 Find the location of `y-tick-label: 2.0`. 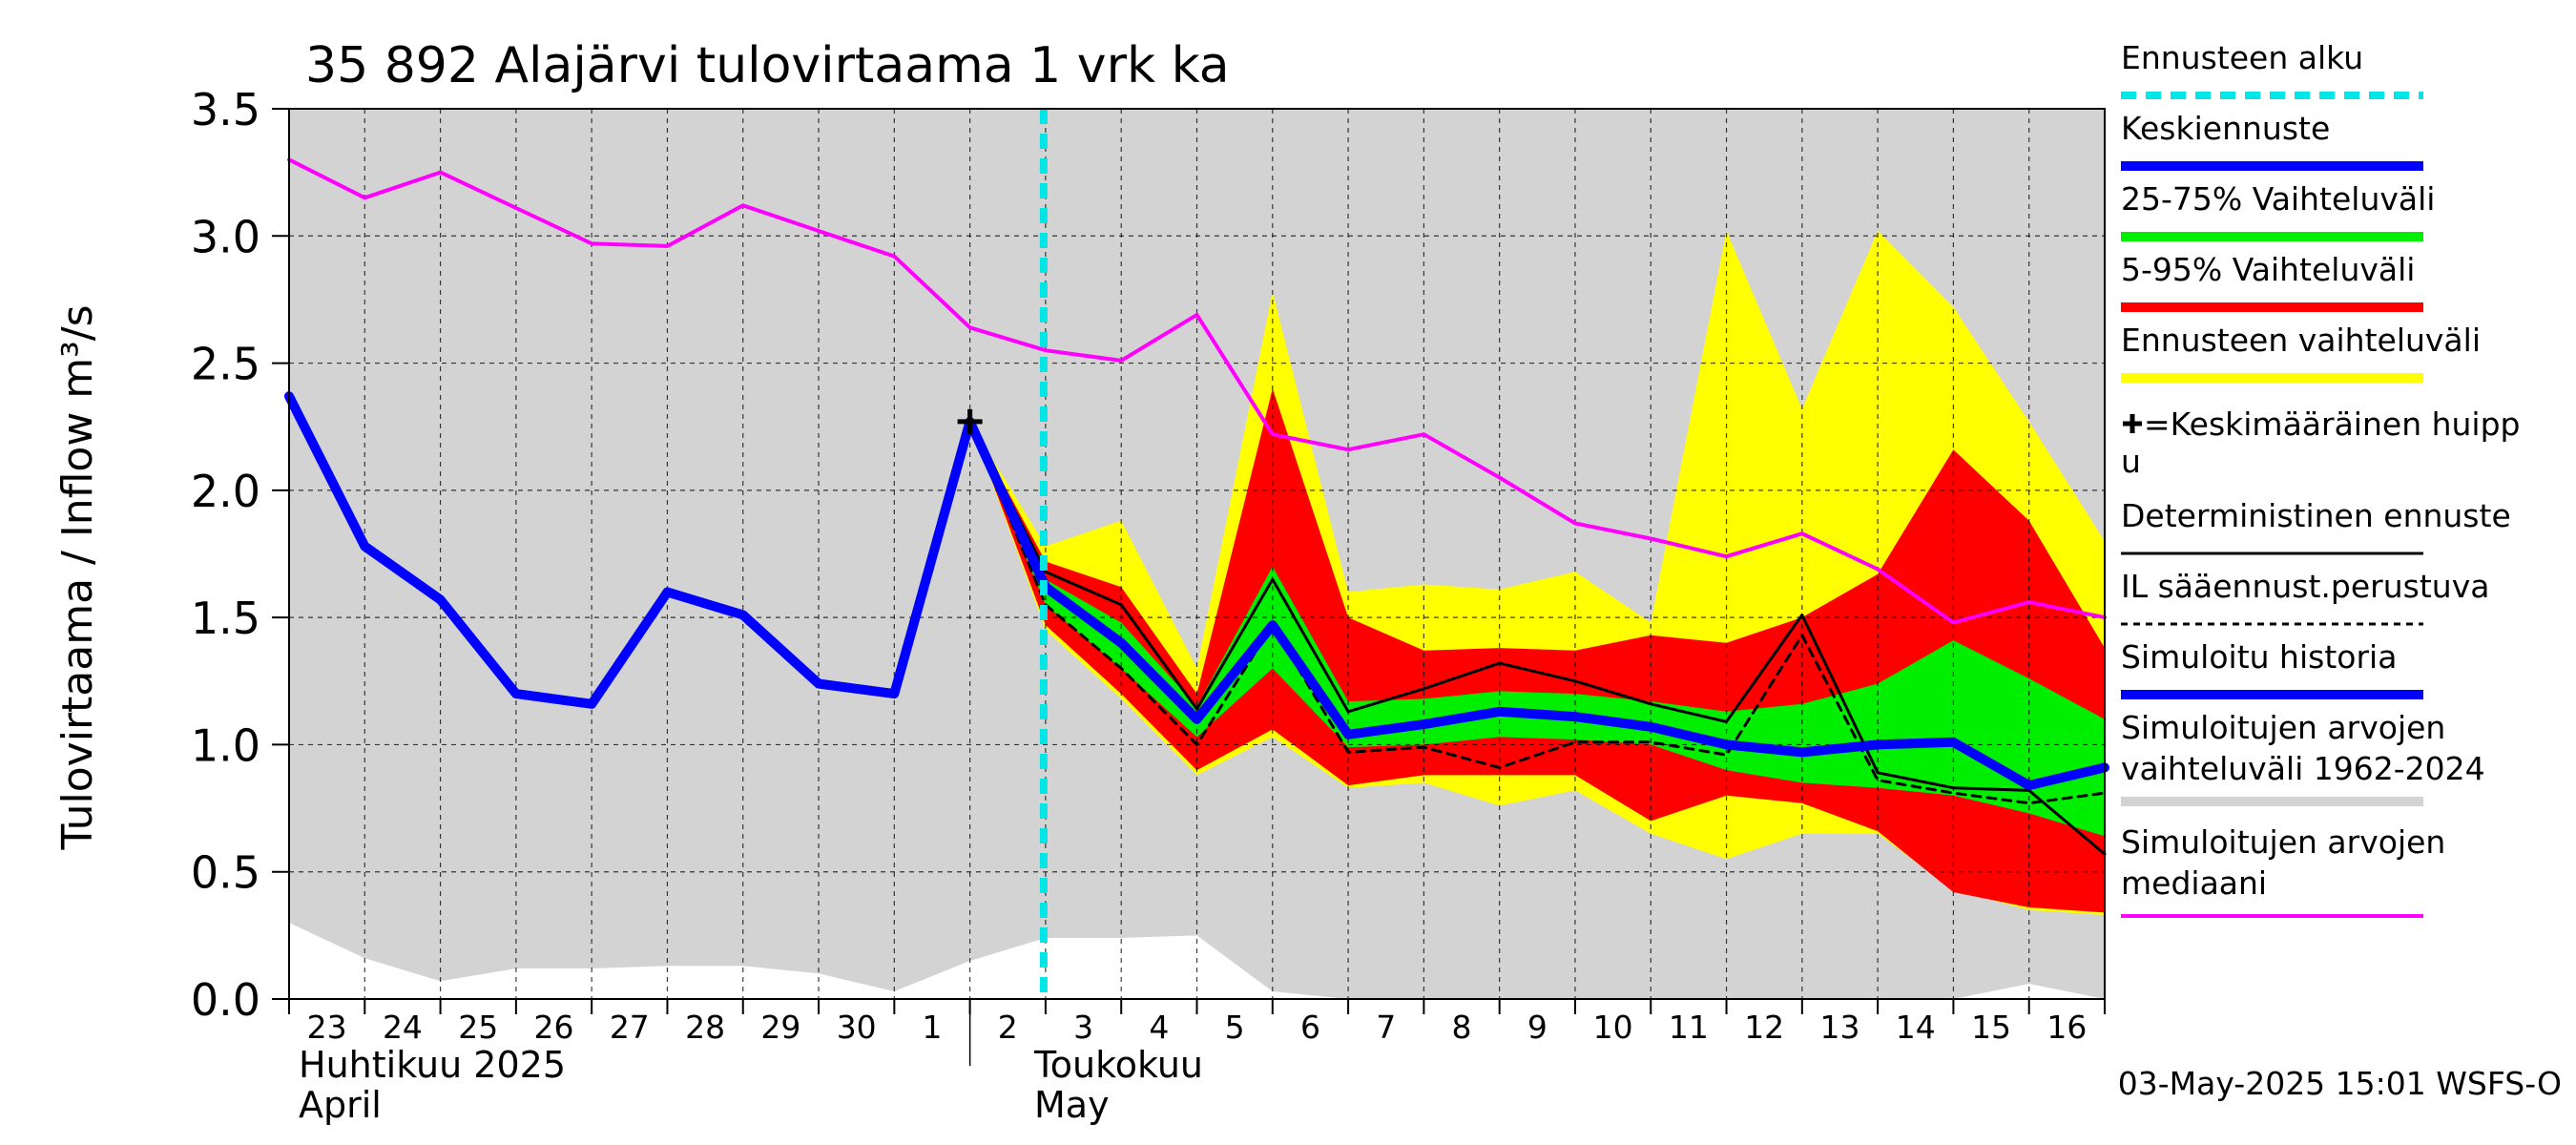

y-tick-label: 2.0 is located at coordinates (225, 492).